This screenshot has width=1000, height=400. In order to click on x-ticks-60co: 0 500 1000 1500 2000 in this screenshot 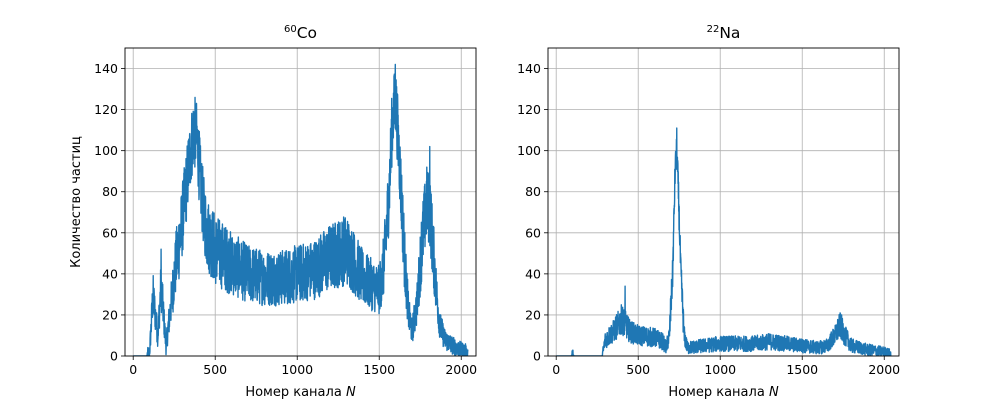, I will do `click(303, 366)`.